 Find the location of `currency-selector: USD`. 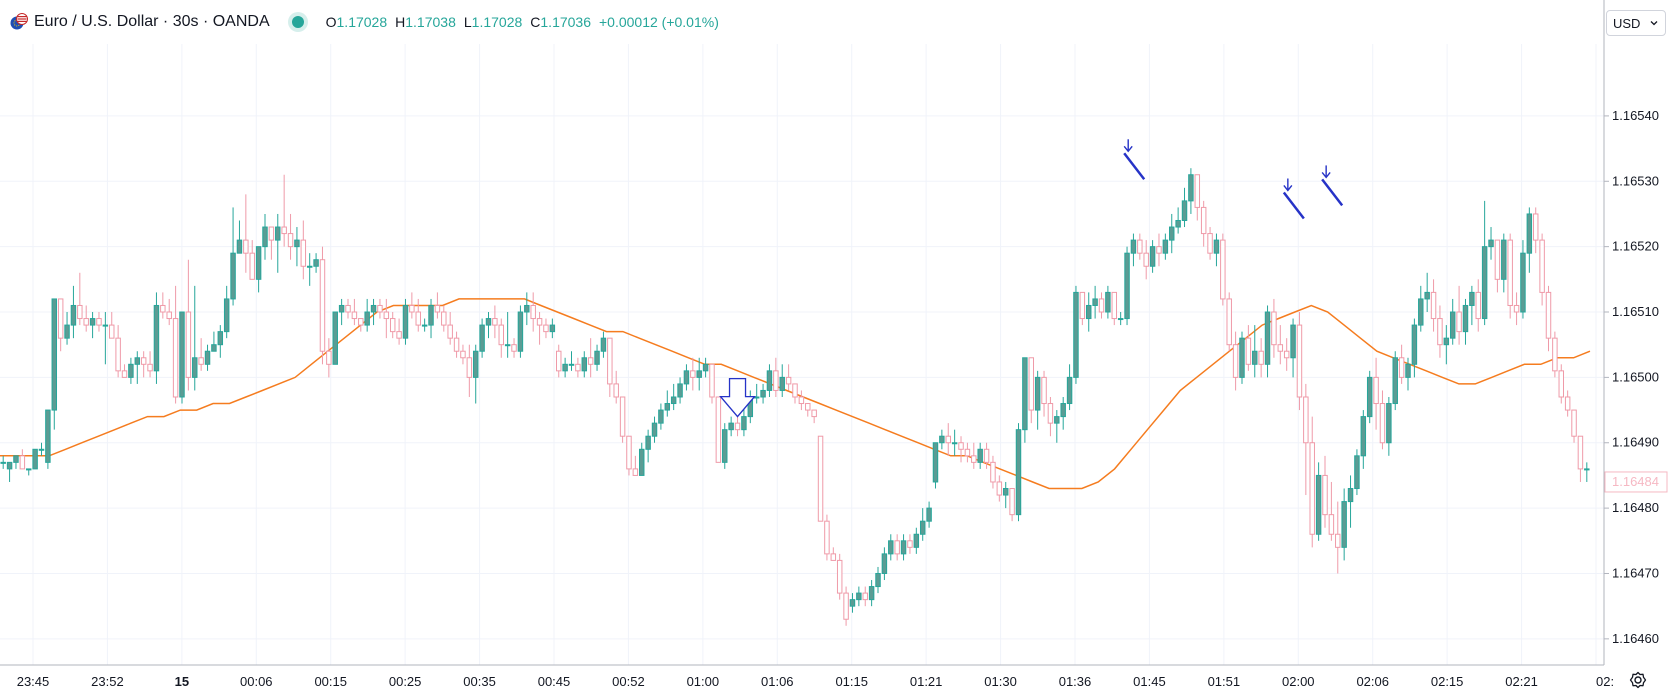

currency-selector: USD is located at coordinates (1636, 23).